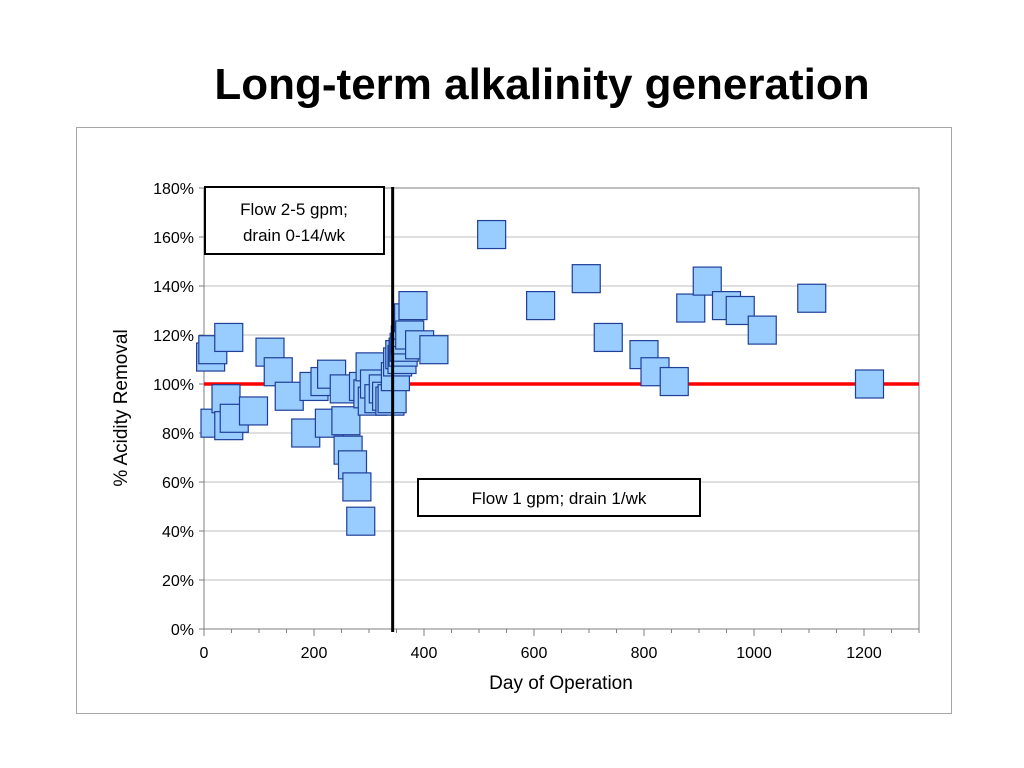 The image size is (1024, 768). I want to click on y-tick-label: 40%, so click(178, 532).